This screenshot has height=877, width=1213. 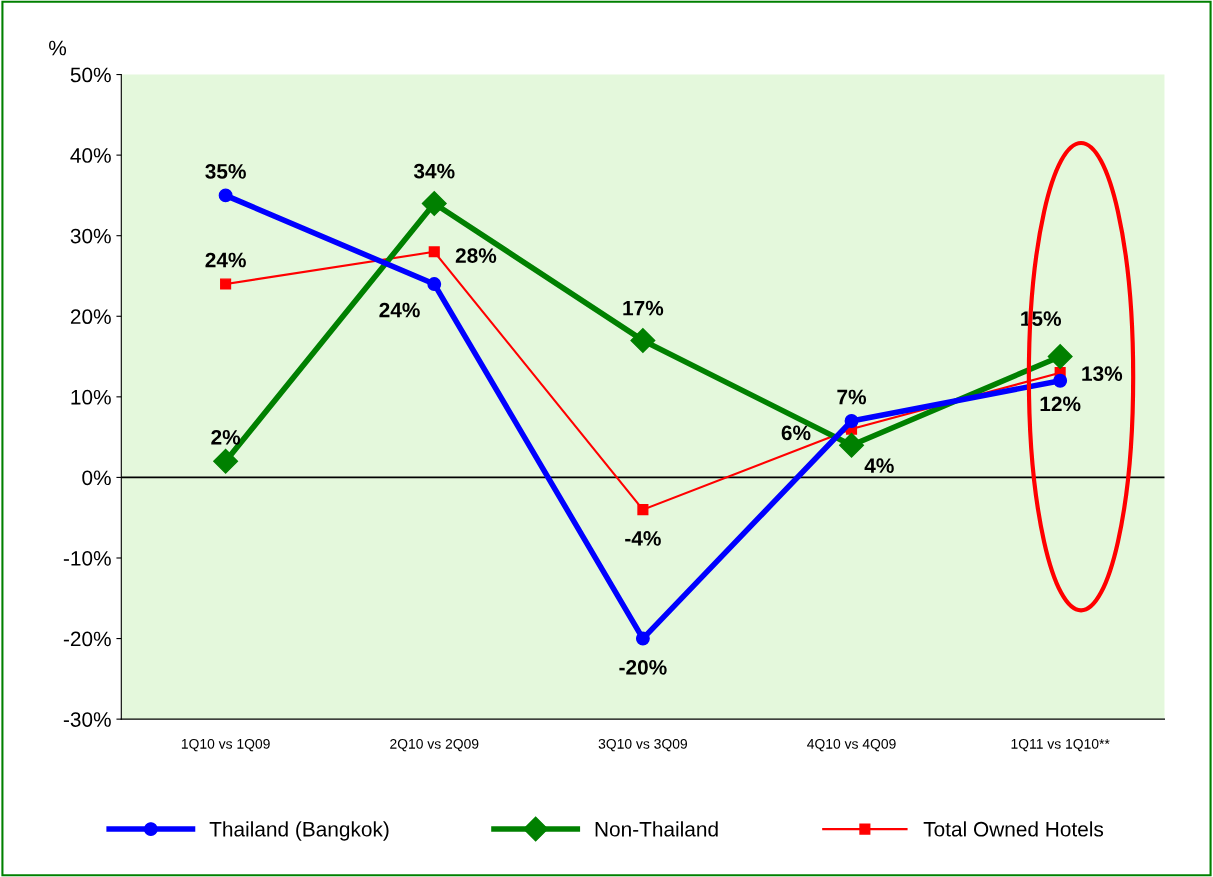 I want to click on data-label: 34%, so click(x=434, y=171).